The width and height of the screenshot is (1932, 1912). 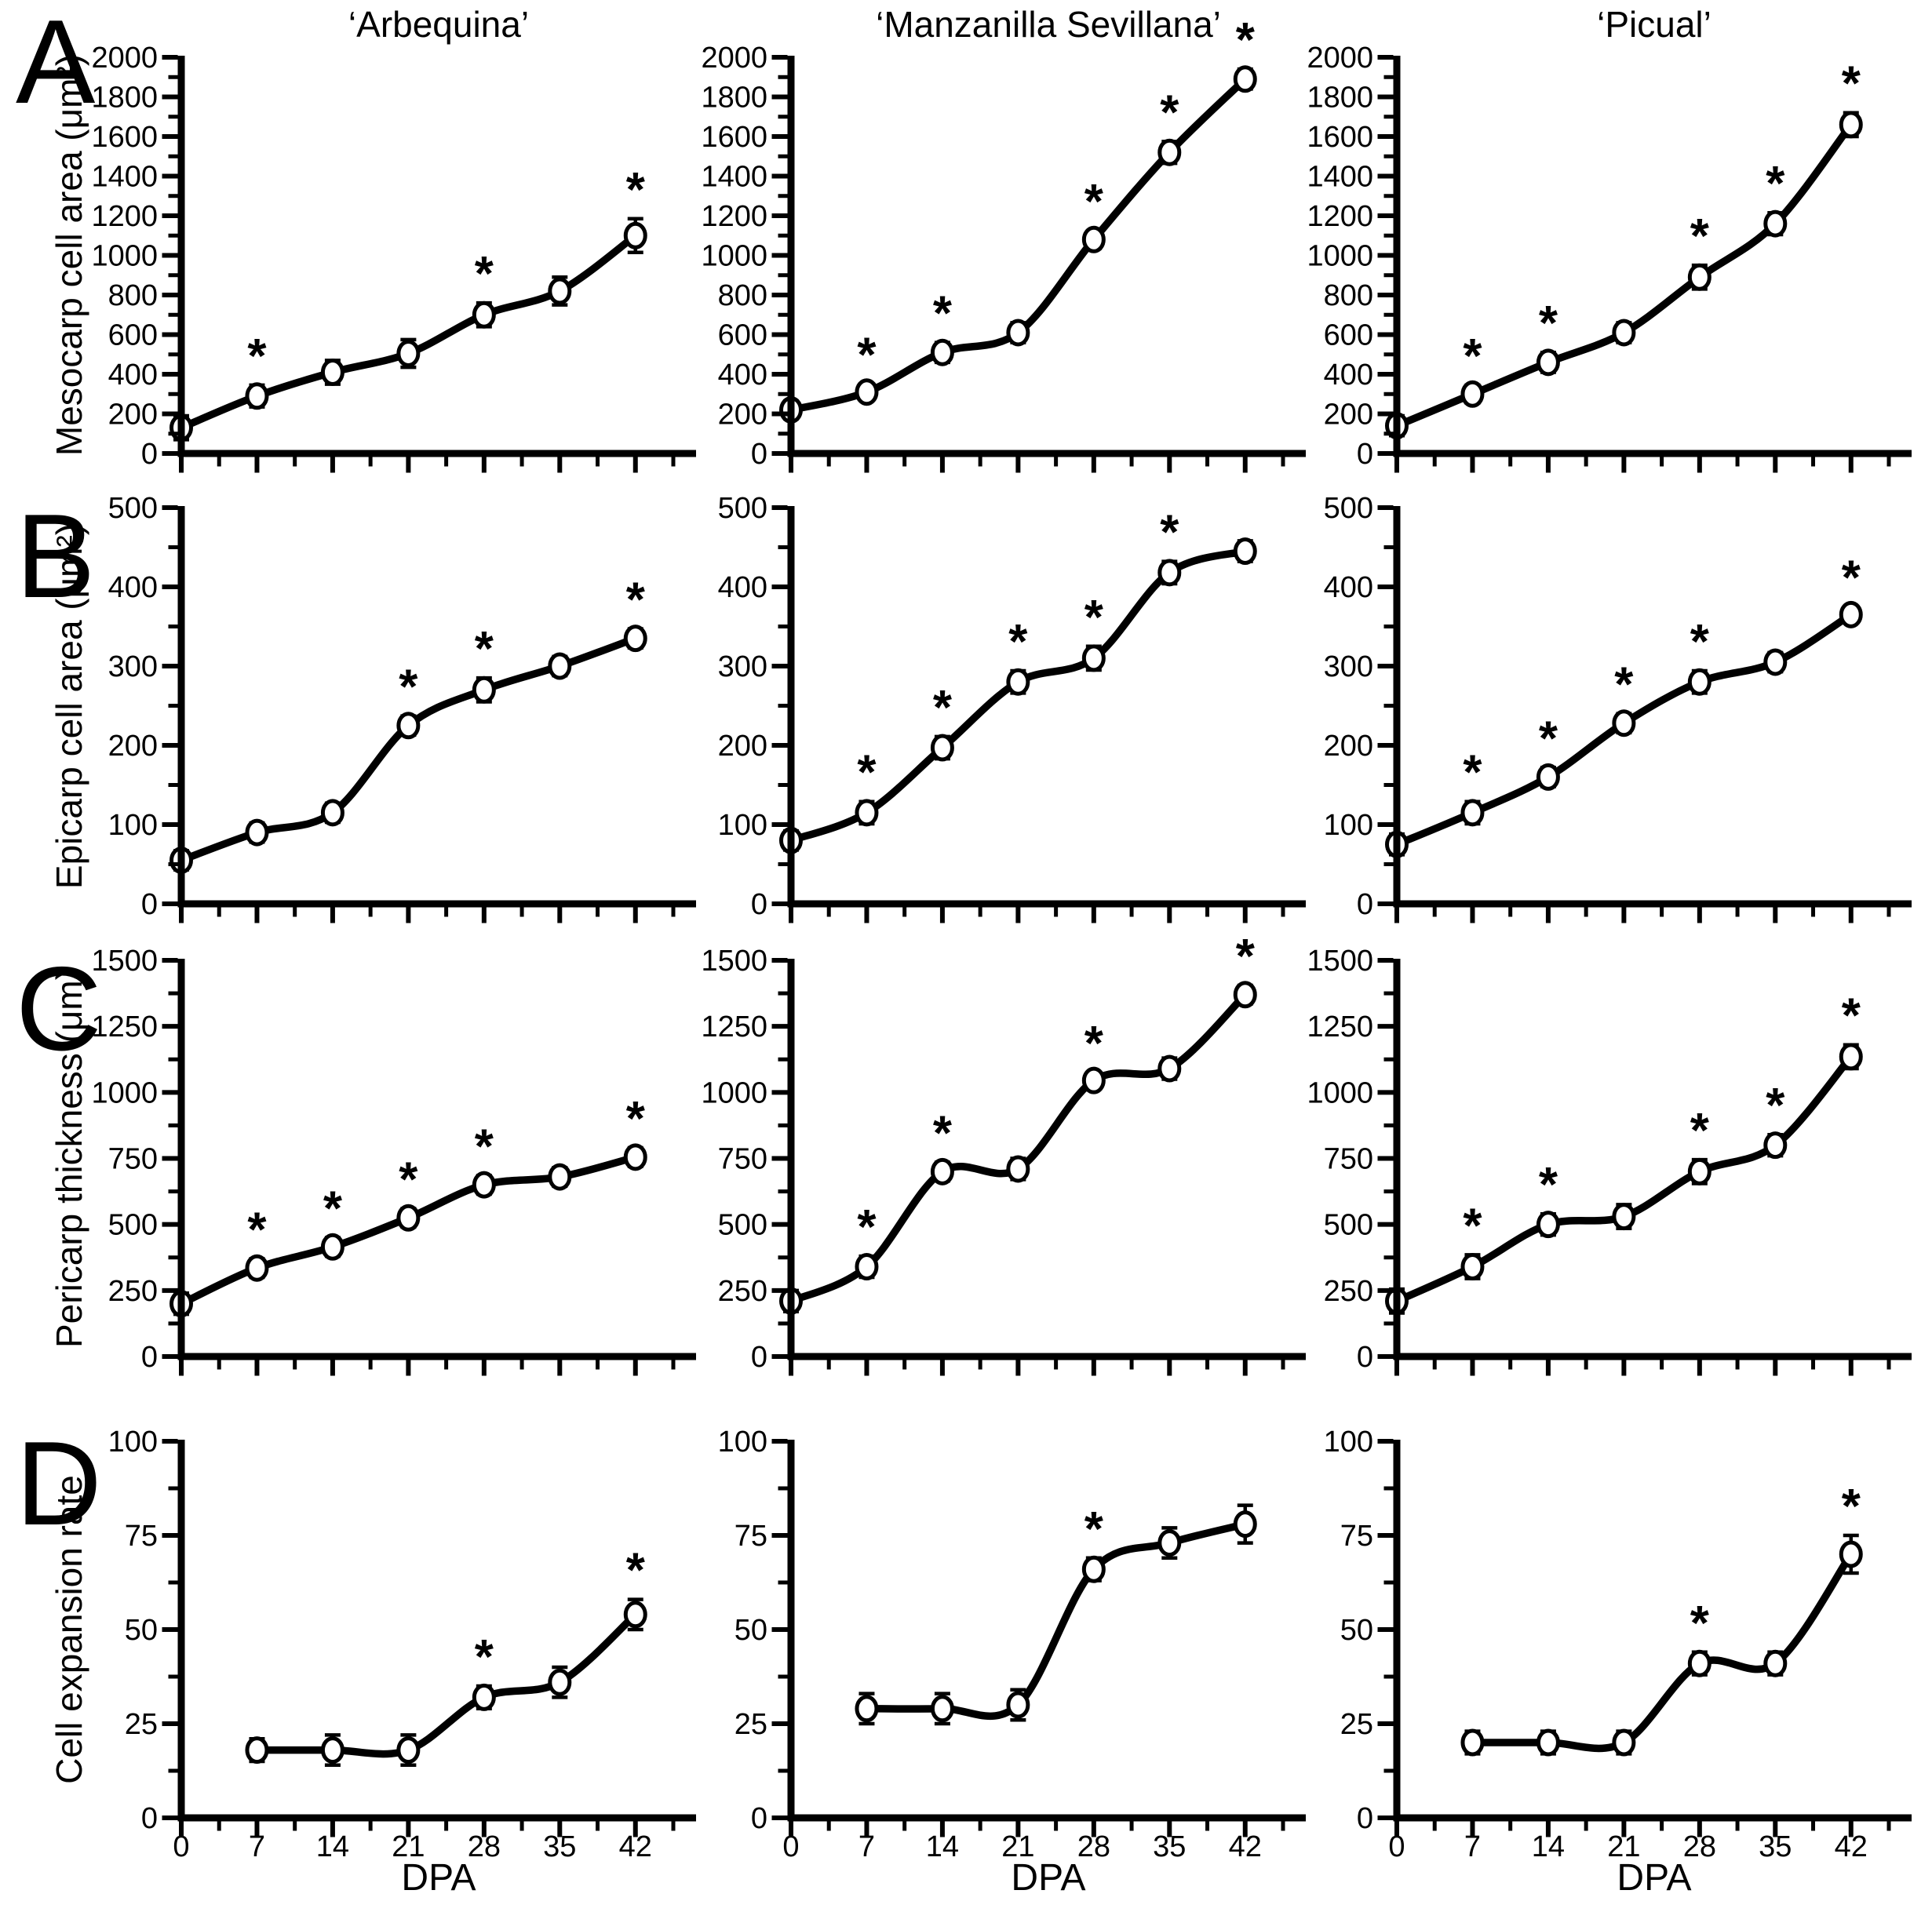 What do you see at coordinates (59, 1009) in the screenshot?
I see `row-label-c: C` at bounding box center [59, 1009].